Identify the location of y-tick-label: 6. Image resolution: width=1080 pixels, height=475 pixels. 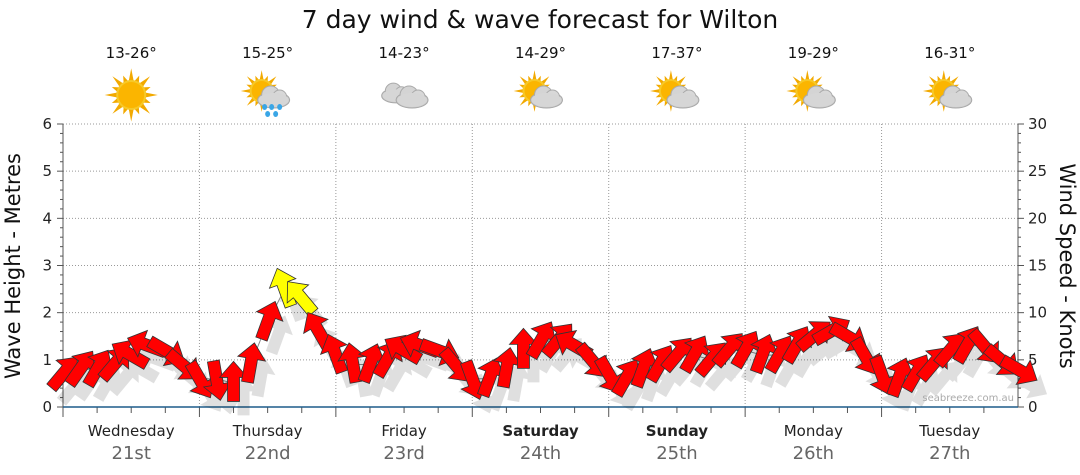
(47, 124).